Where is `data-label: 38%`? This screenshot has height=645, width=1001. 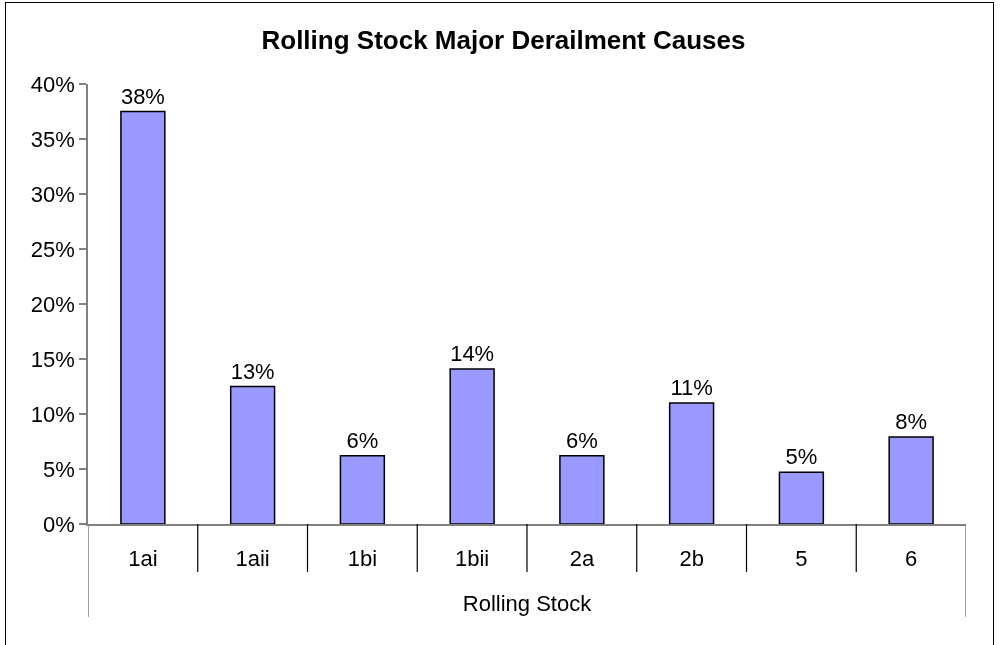 data-label: 38% is located at coordinates (142, 96).